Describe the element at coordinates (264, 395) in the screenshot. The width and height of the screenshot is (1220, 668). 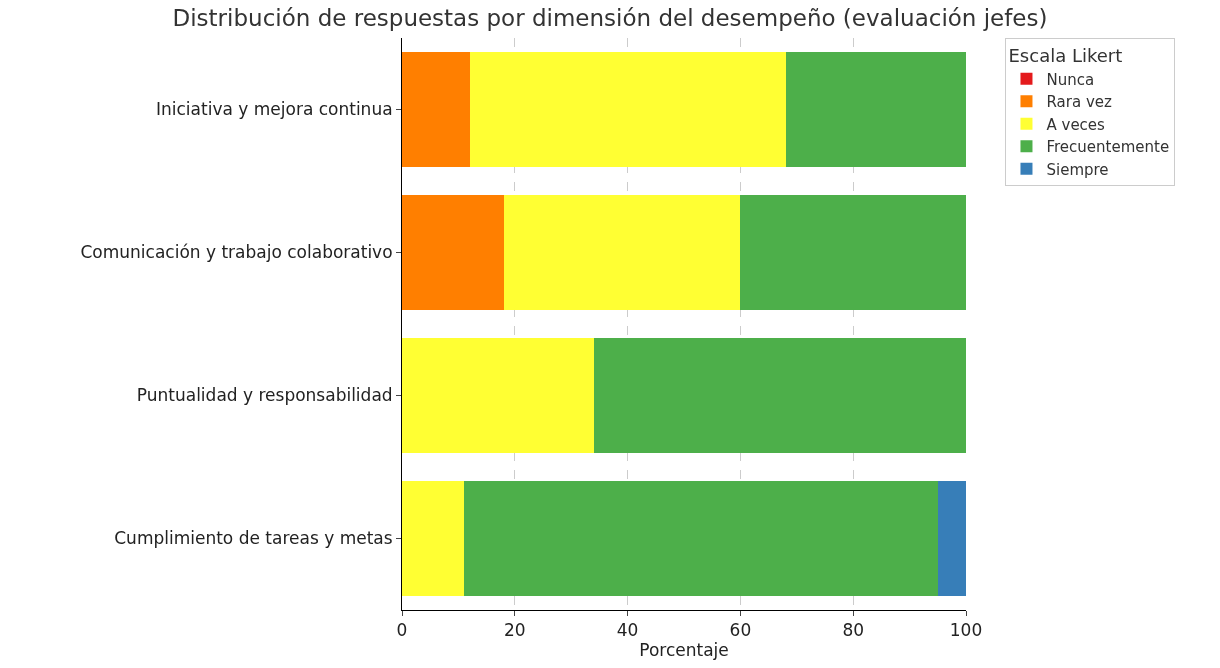
I see `y-tick-label: Puntualidad y responsabilidad` at that location.